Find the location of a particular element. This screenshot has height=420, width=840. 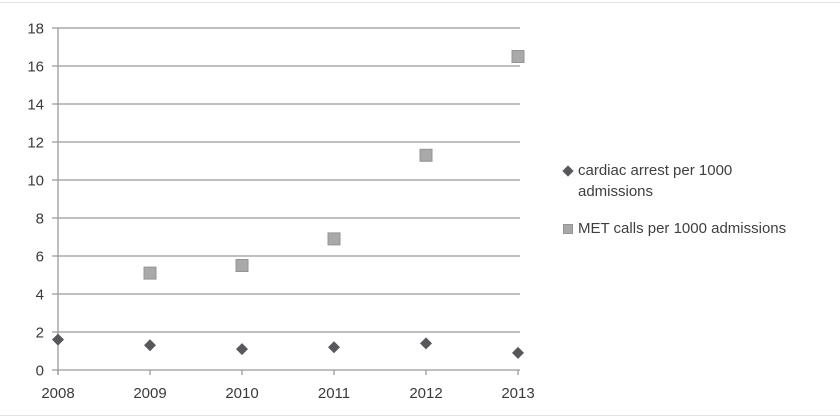

y-axis-tick-label: 6 is located at coordinates (40, 257).